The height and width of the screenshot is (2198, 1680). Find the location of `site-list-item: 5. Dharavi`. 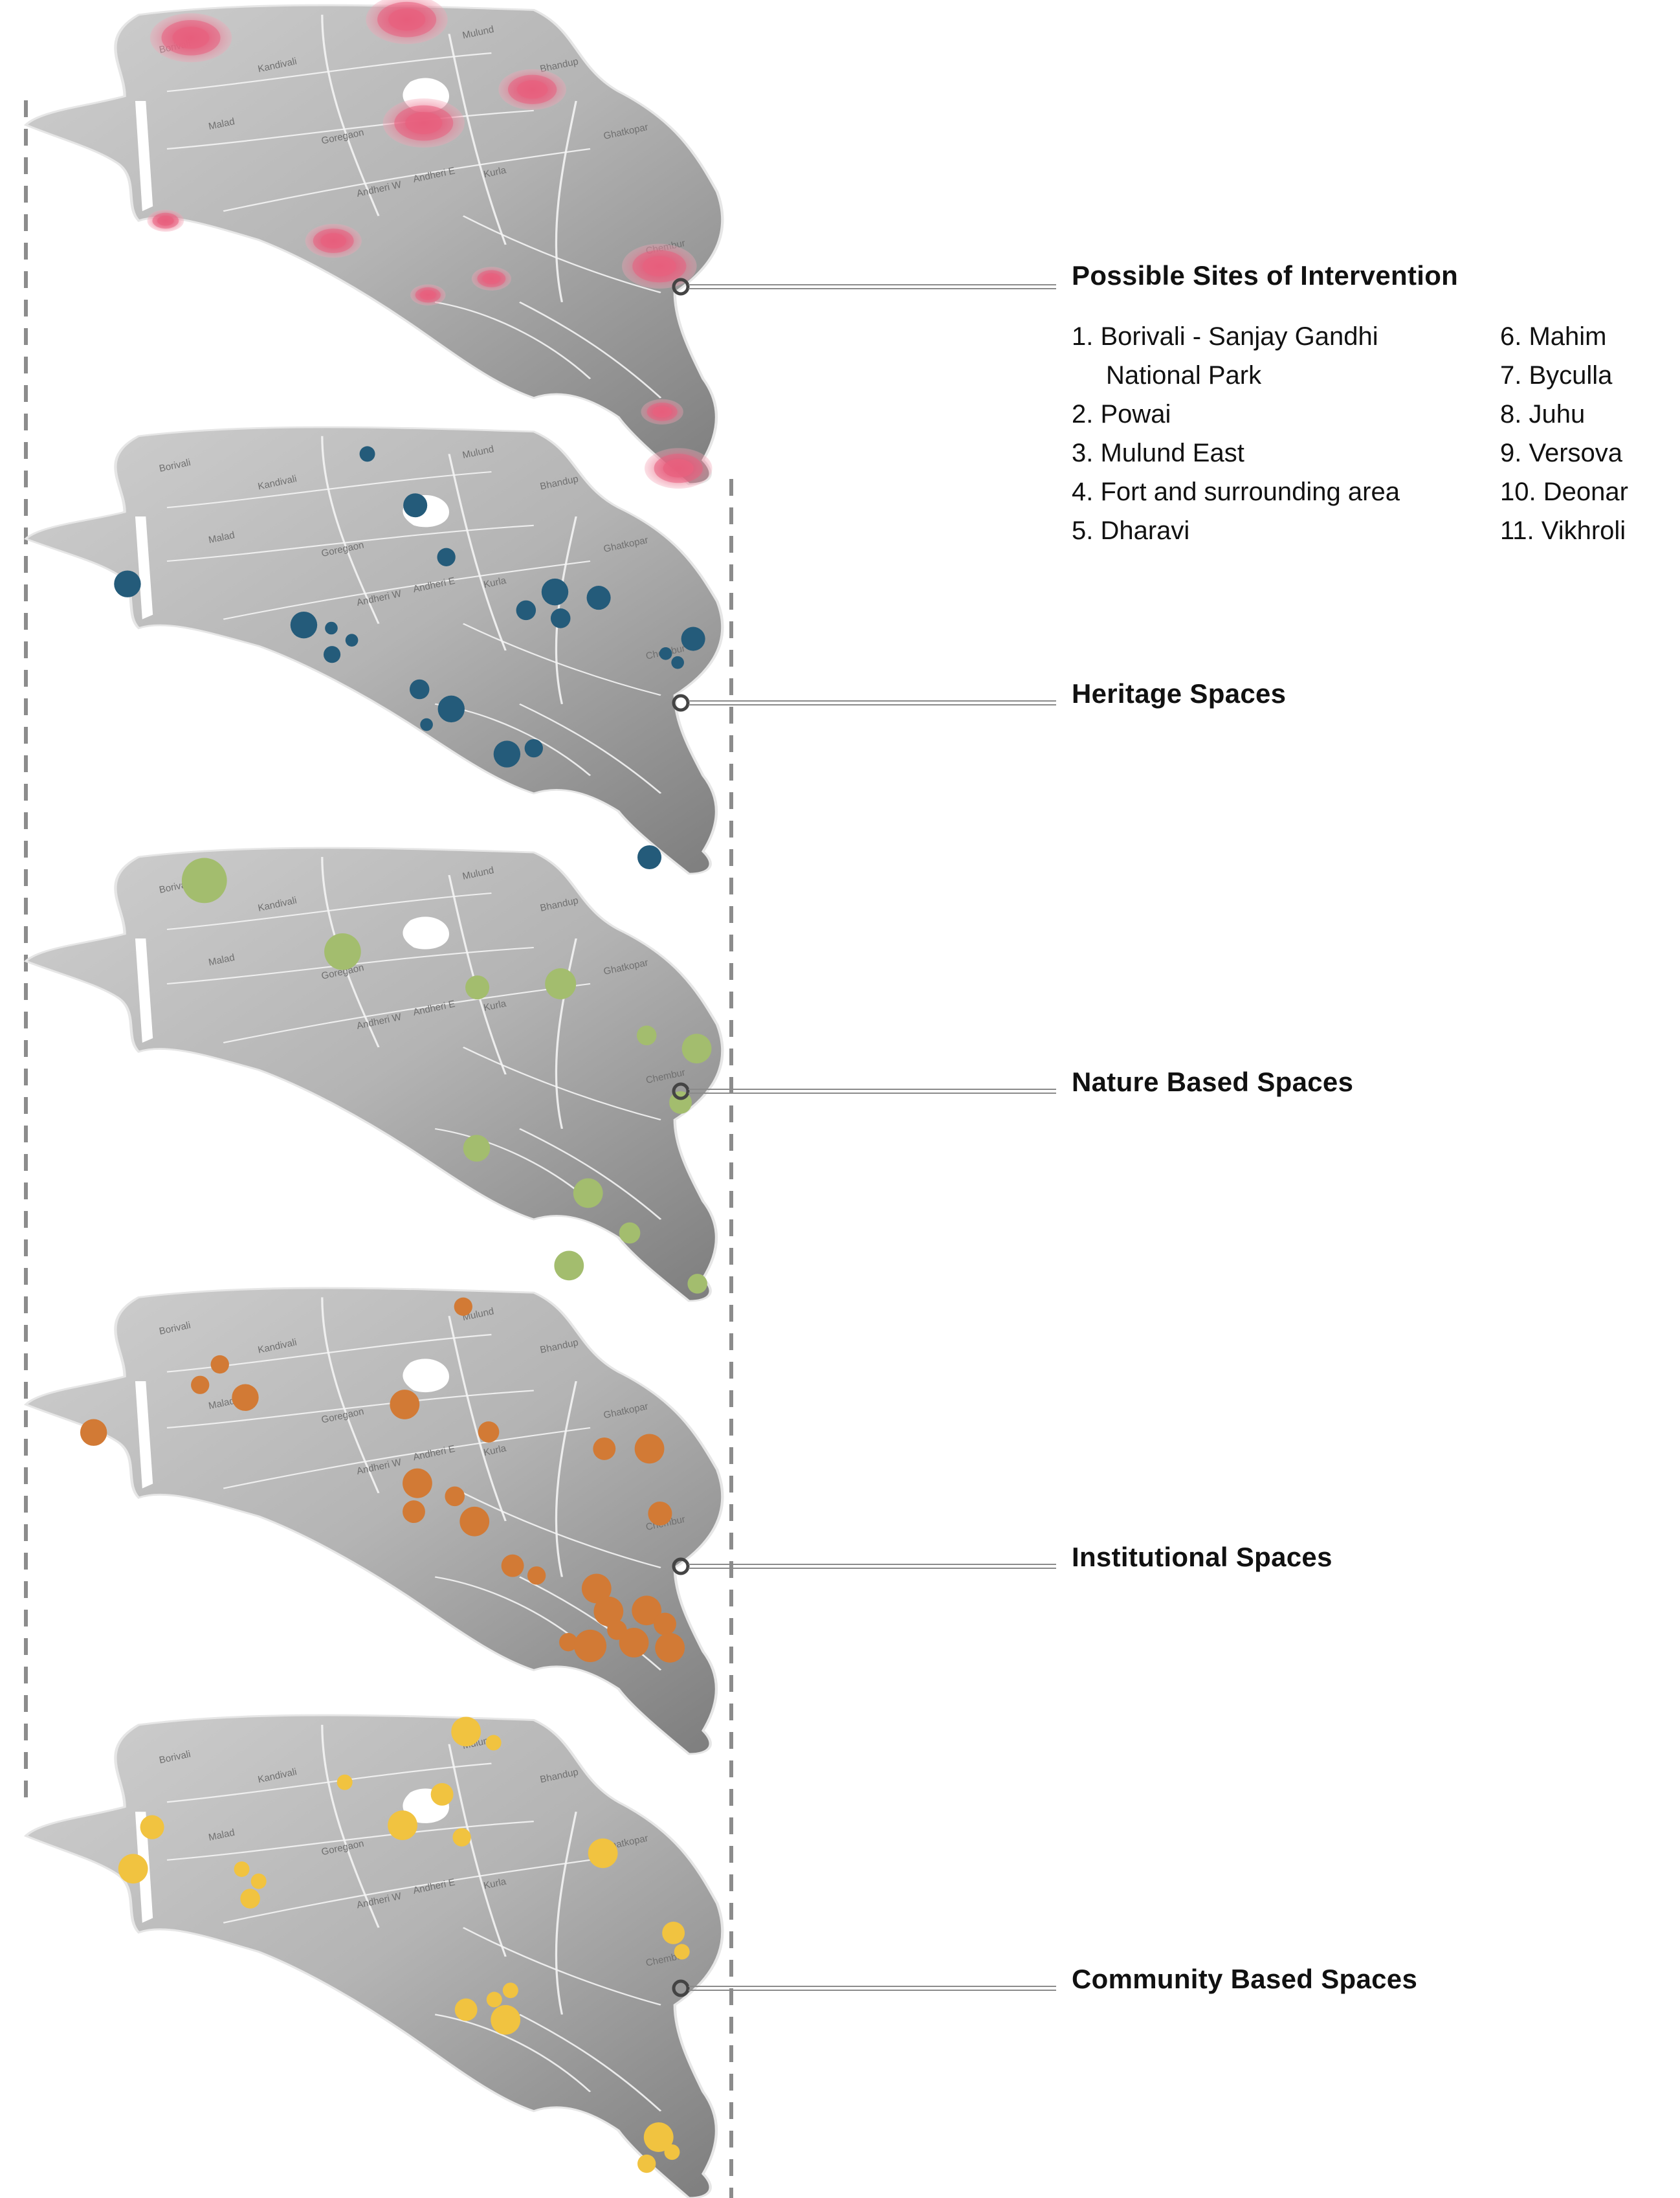

site-list-item: 5. Dharavi is located at coordinates (1131, 530).